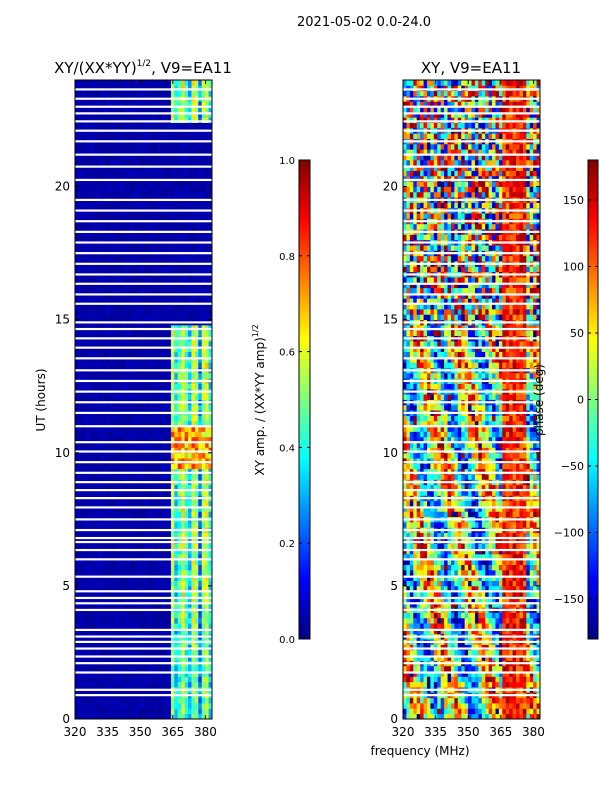 The image size is (600, 800). Describe the element at coordinates (364, 22) in the screenshot. I see `figure-title: 2021-05-02 0.0-24.0` at that location.